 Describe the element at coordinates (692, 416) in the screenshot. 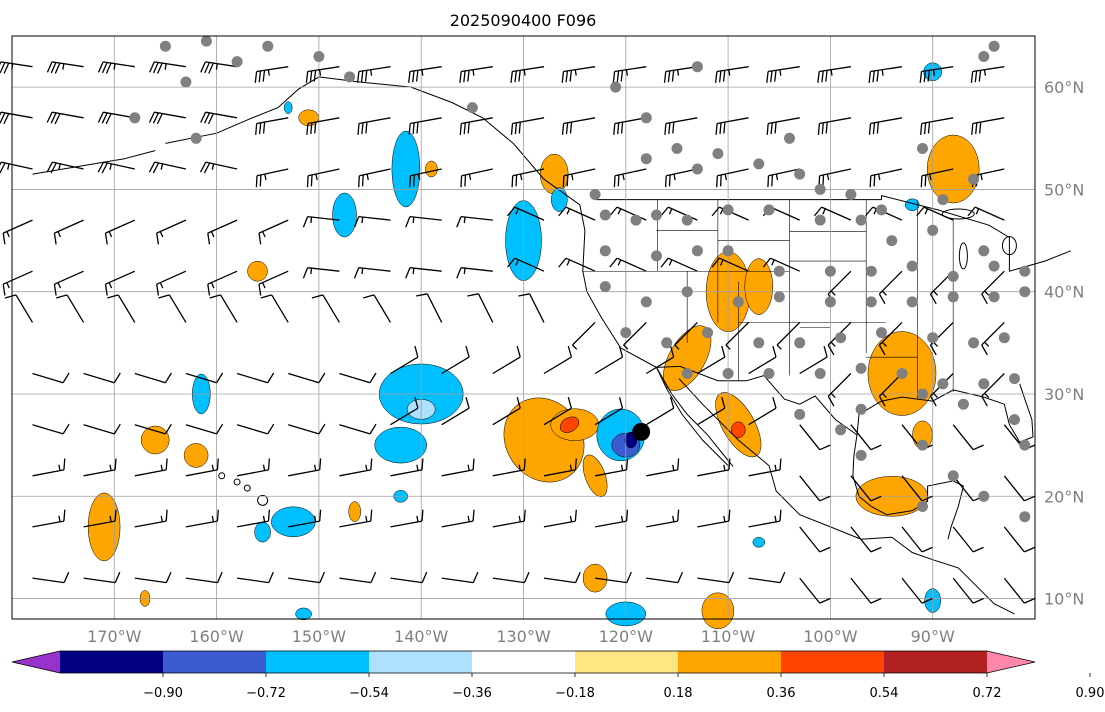

I see `coastline-segment` at that location.